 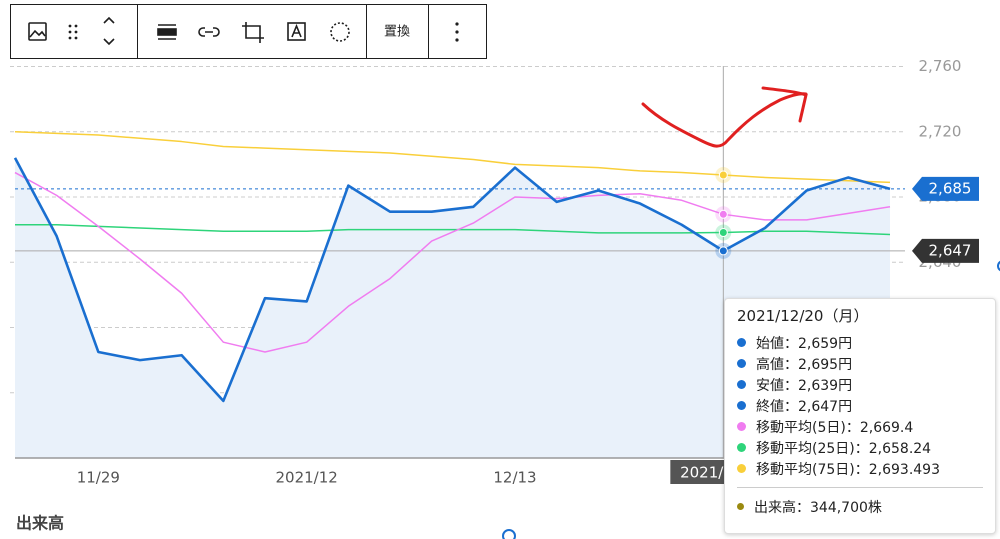 I want to click on crosshair-badge, so click(x=945, y=250).